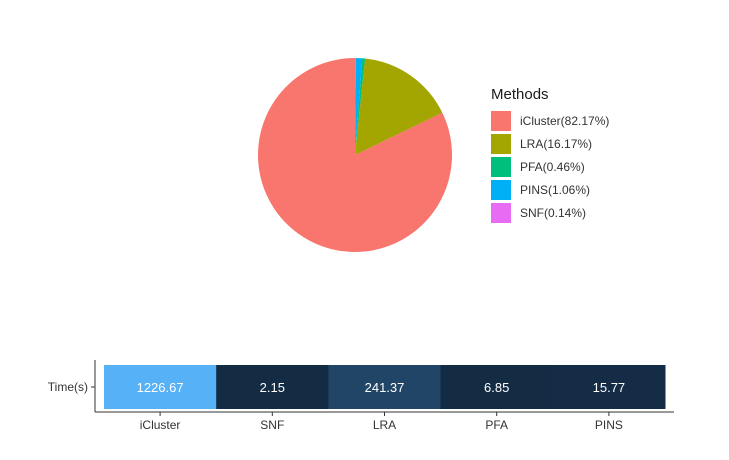 The width and height of the screenshot is (729, 460). I want to click on legend-label: LRA(16.17%), so click(556, 143).